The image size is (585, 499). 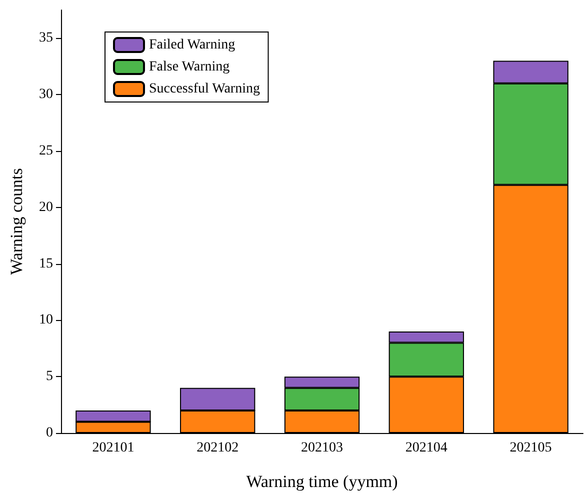 I want to click on x-axis-title: Warning time (yymm), so click(x=322, y=481).